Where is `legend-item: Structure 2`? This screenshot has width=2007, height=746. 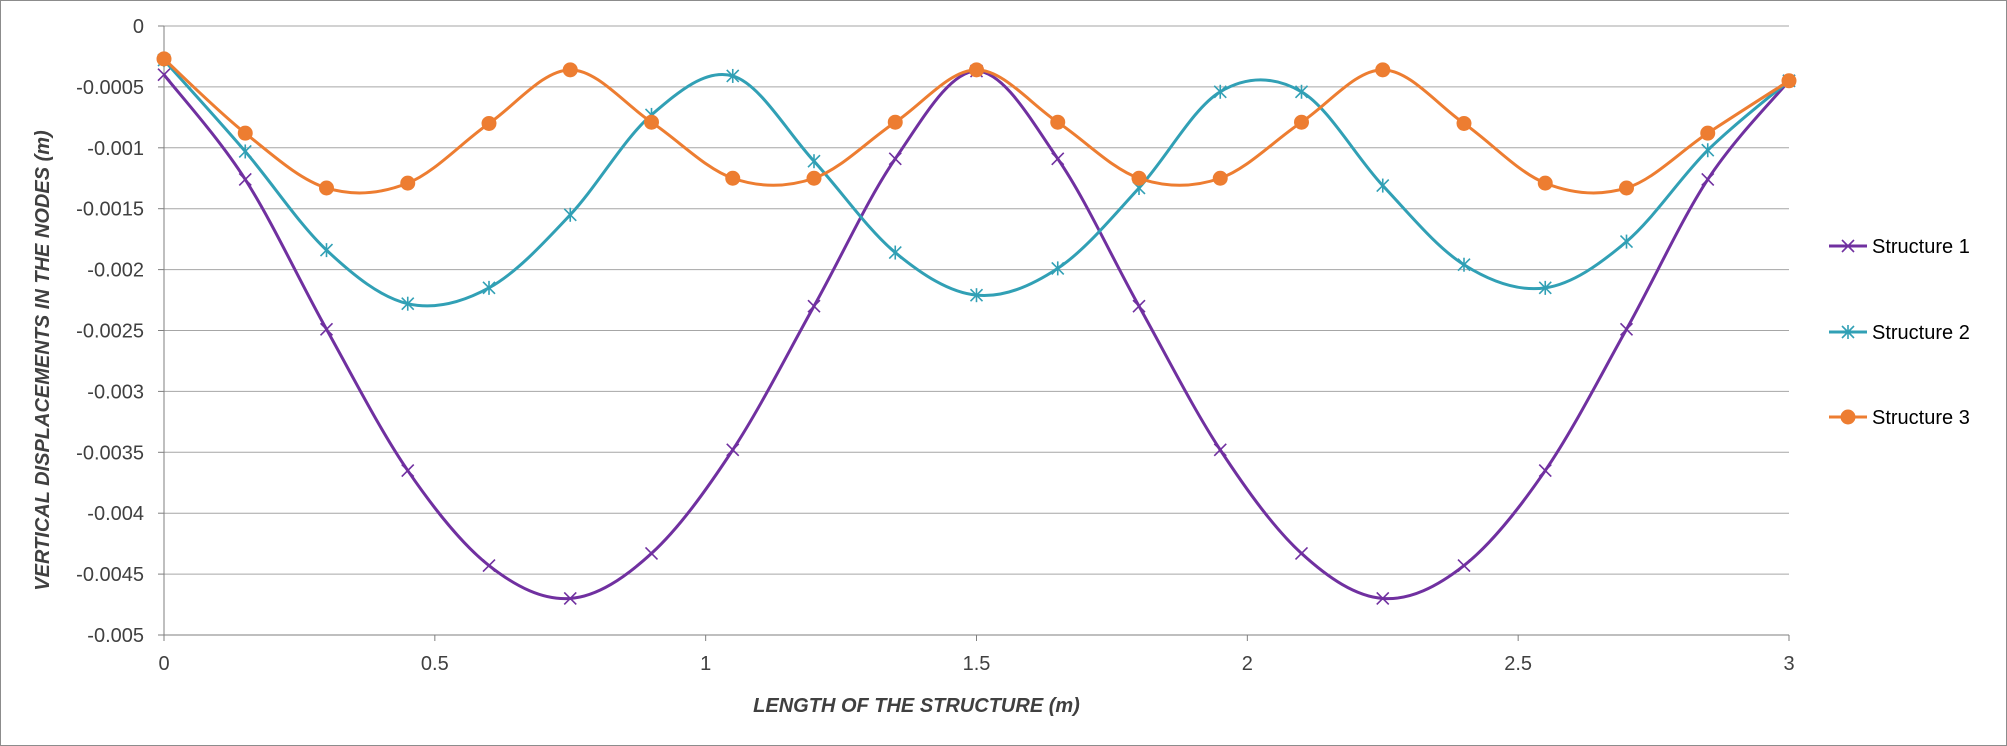
legend-item: Structure 2 is located at coordinates (1899, 333).